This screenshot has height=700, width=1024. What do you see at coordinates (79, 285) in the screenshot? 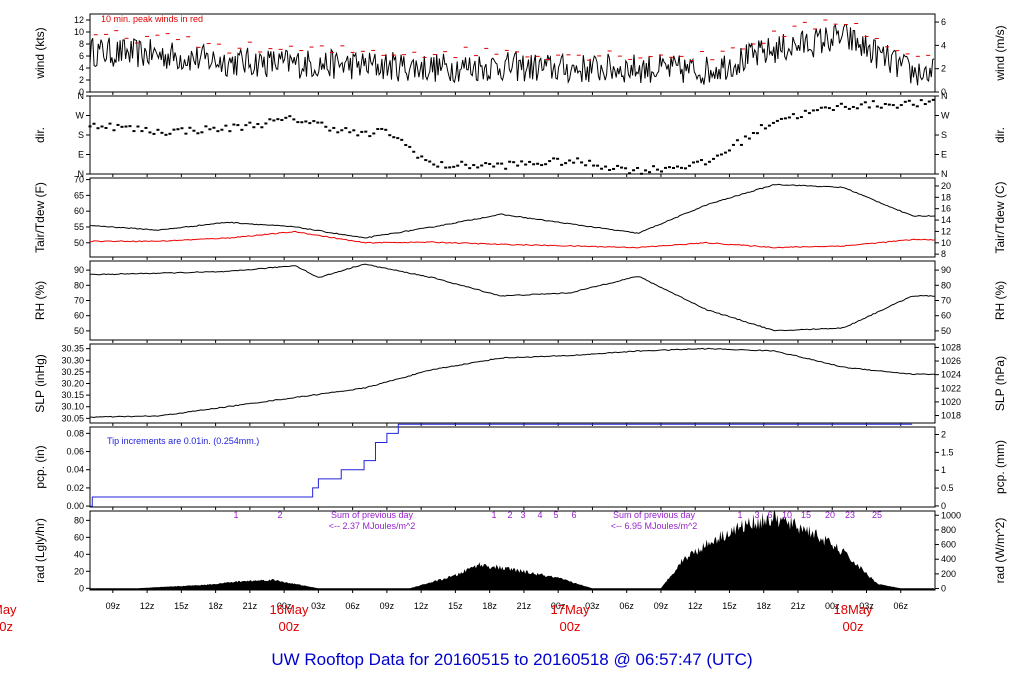
I see `ytick-label-left-rh: 80` at bounding box center [79, 285].